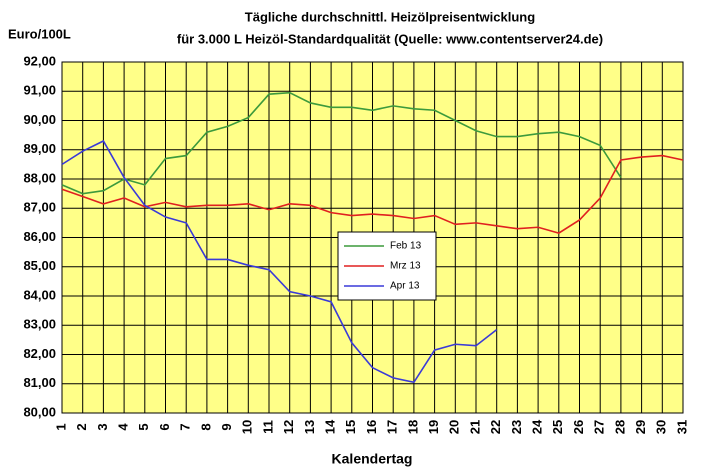 The width and height of the screenshot is (701, 475). What do you see at coordinates (599, 427) in the screenshot?
I see `x-tick-label: 27` at bounding box center [599, 427].